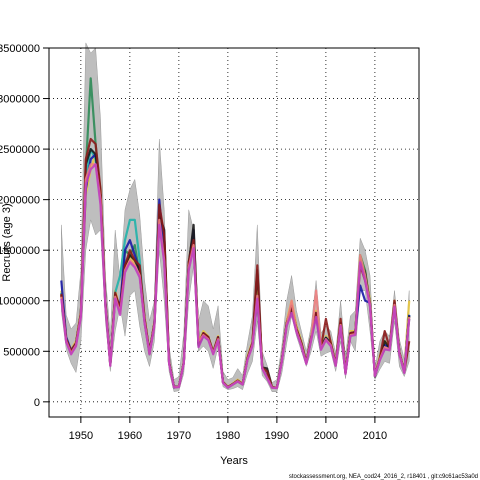 The image size is (480, 480). I want to click on y-tick-label: 3500000, so click(20, 49).